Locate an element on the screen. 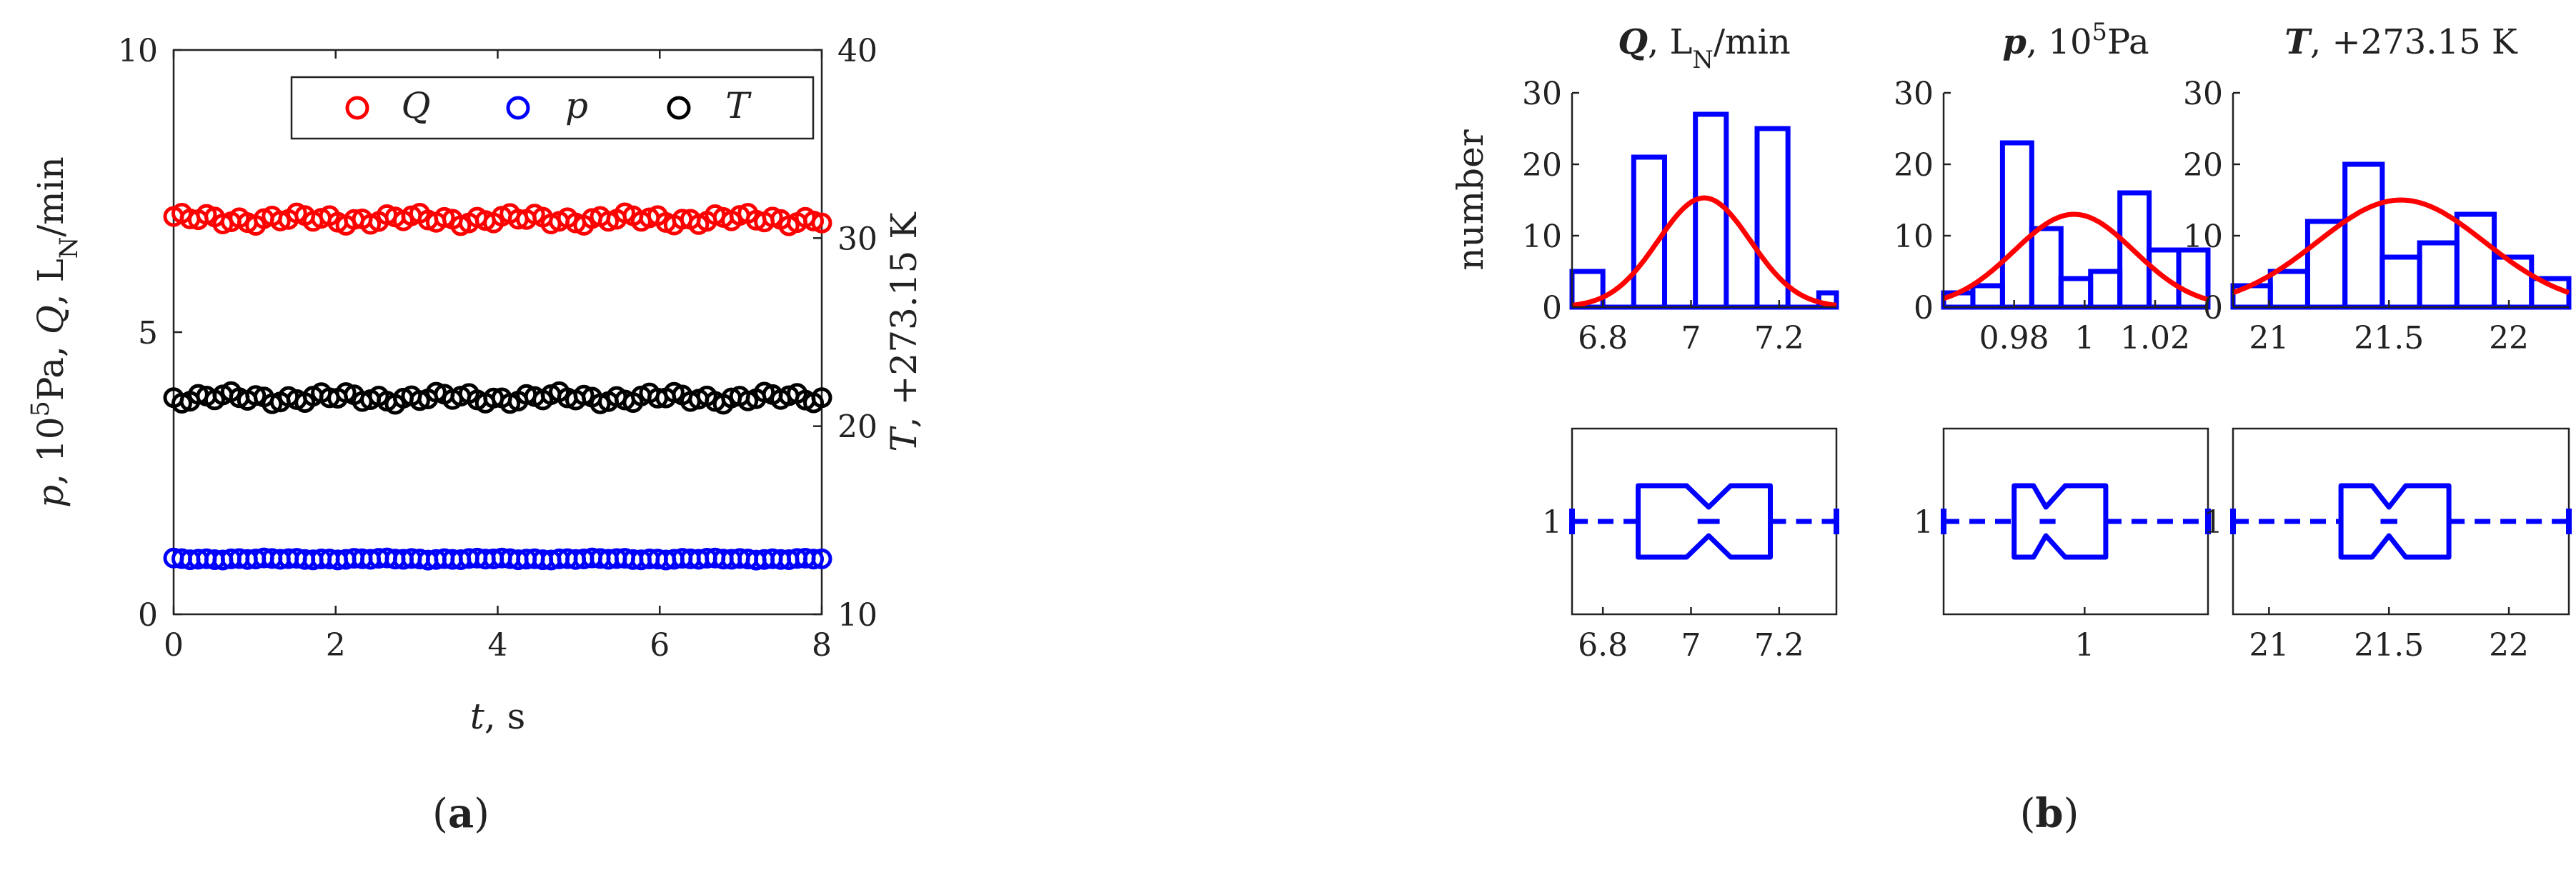 This screenshot has height=870, width=2576. subplot-box-Q: 1 6.8 7 7.2 is located at coordinates (1690, 545).